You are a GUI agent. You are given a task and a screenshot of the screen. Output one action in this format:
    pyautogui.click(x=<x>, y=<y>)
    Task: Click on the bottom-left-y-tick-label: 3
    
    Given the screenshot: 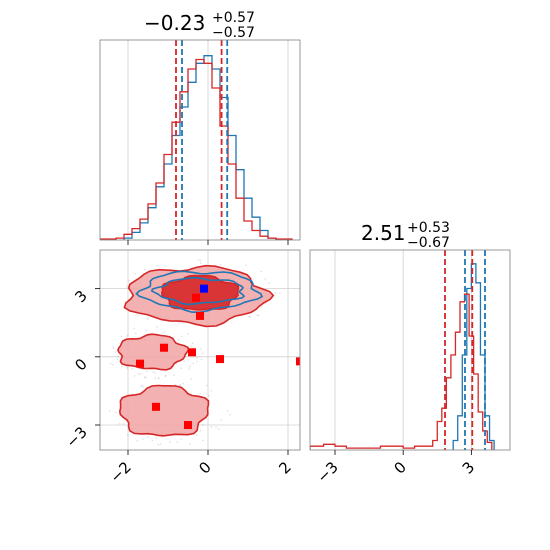 What is the action you would take?
    pyautogui.click(x=80, y=296)
    